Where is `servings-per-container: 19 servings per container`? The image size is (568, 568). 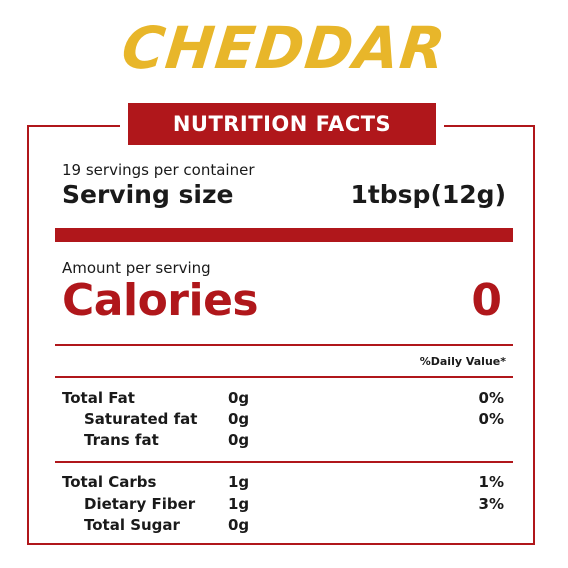
servings-per-container: 19 servings per container is located at coordinates (158, 170).